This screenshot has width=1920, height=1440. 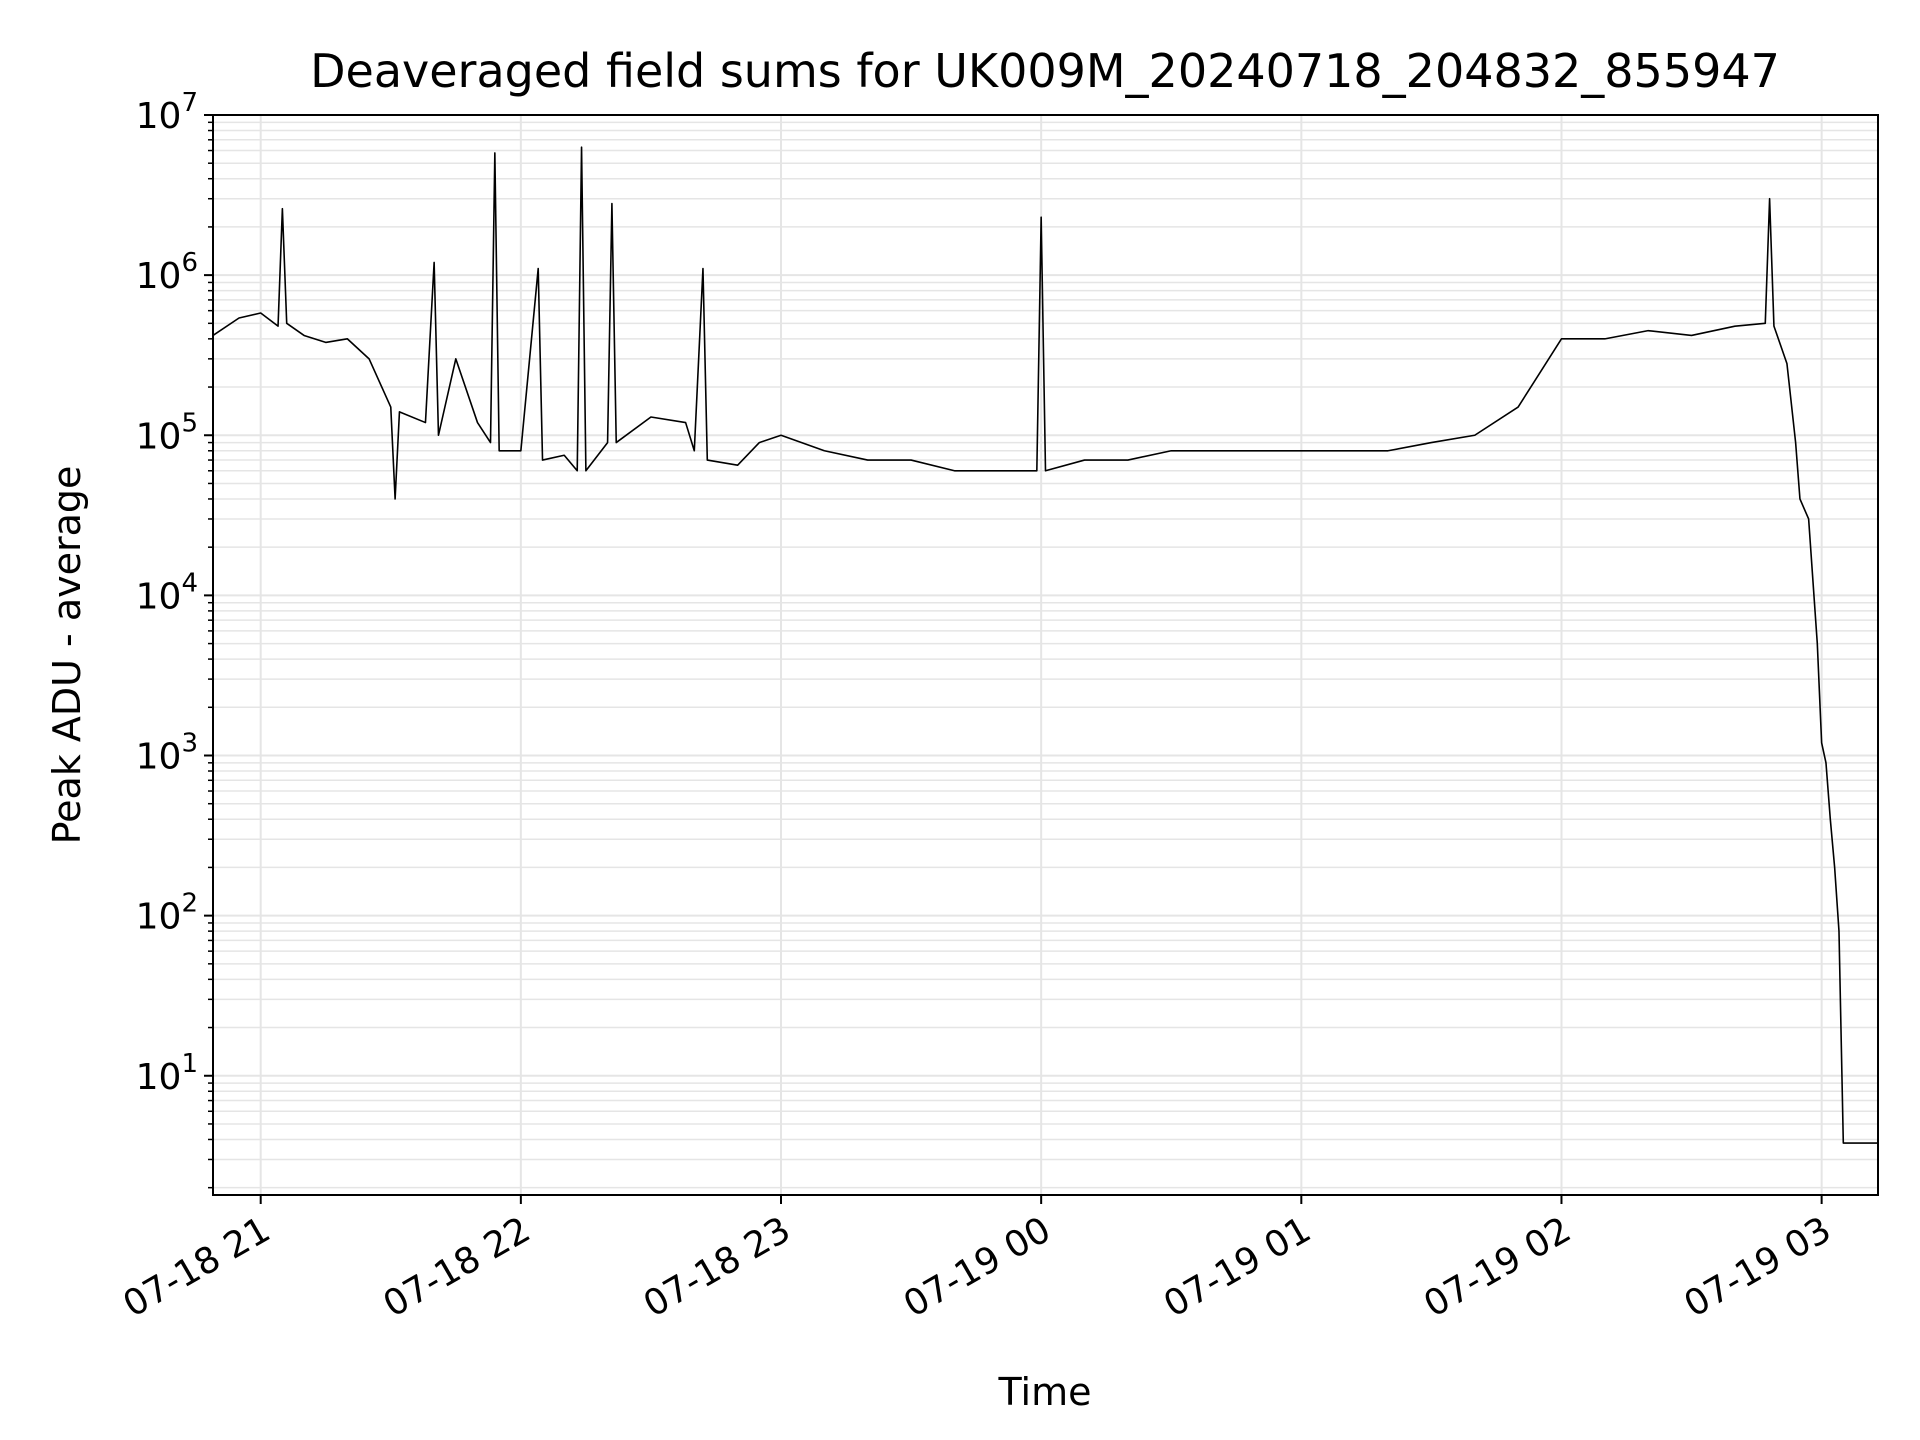 I want to click on y-tick-label: 10⁵, so click(x=167, y=432).